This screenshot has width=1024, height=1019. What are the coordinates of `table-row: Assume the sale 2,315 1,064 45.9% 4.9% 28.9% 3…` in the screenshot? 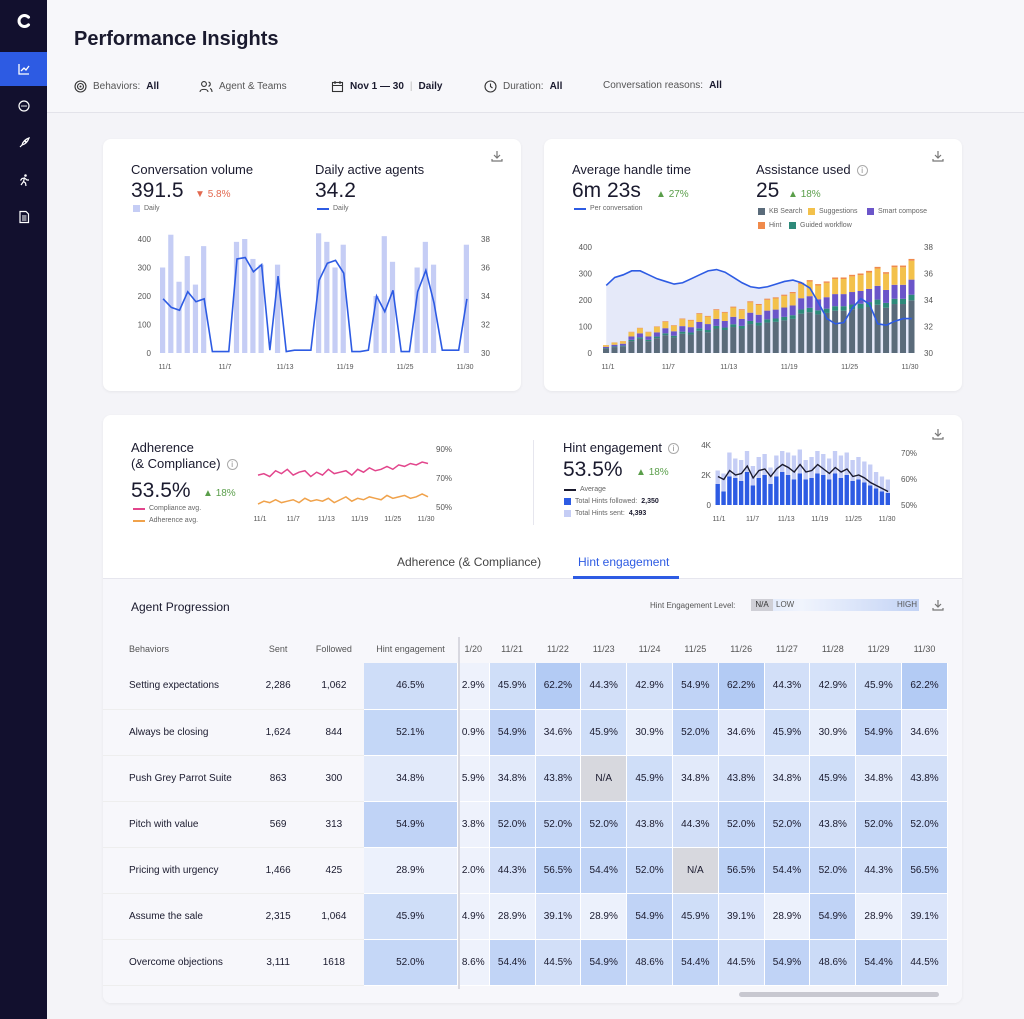 It's located at (525, 916).